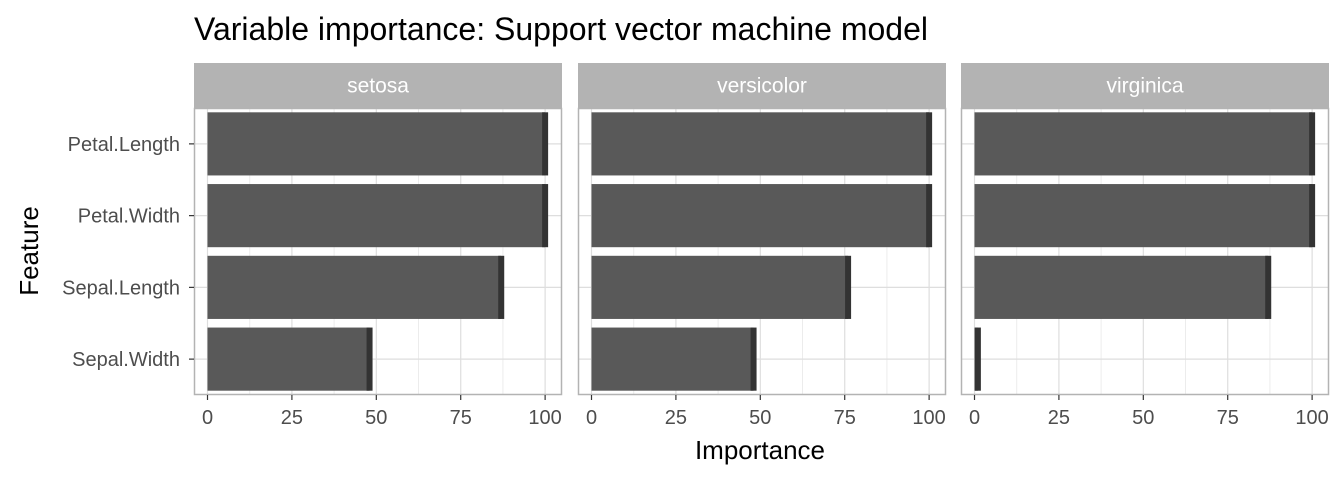  Describe the element at coordinates (760, 450) in the screenshot. I see `x-axis-title: Importance` at that location.